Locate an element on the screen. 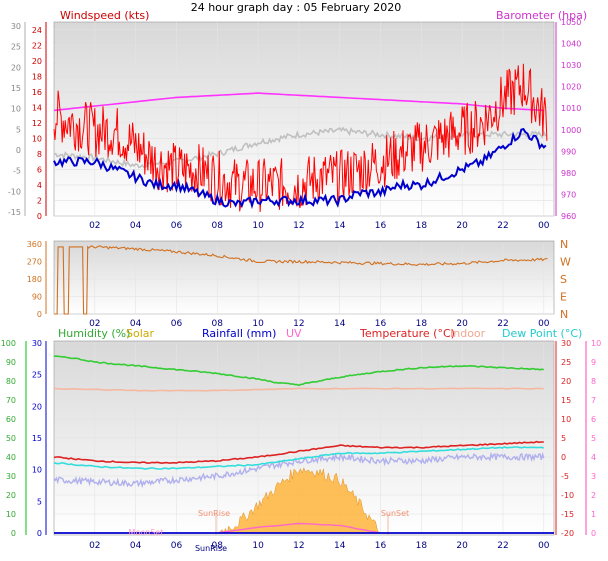  humidity-line is located at coordinates (298, 371).